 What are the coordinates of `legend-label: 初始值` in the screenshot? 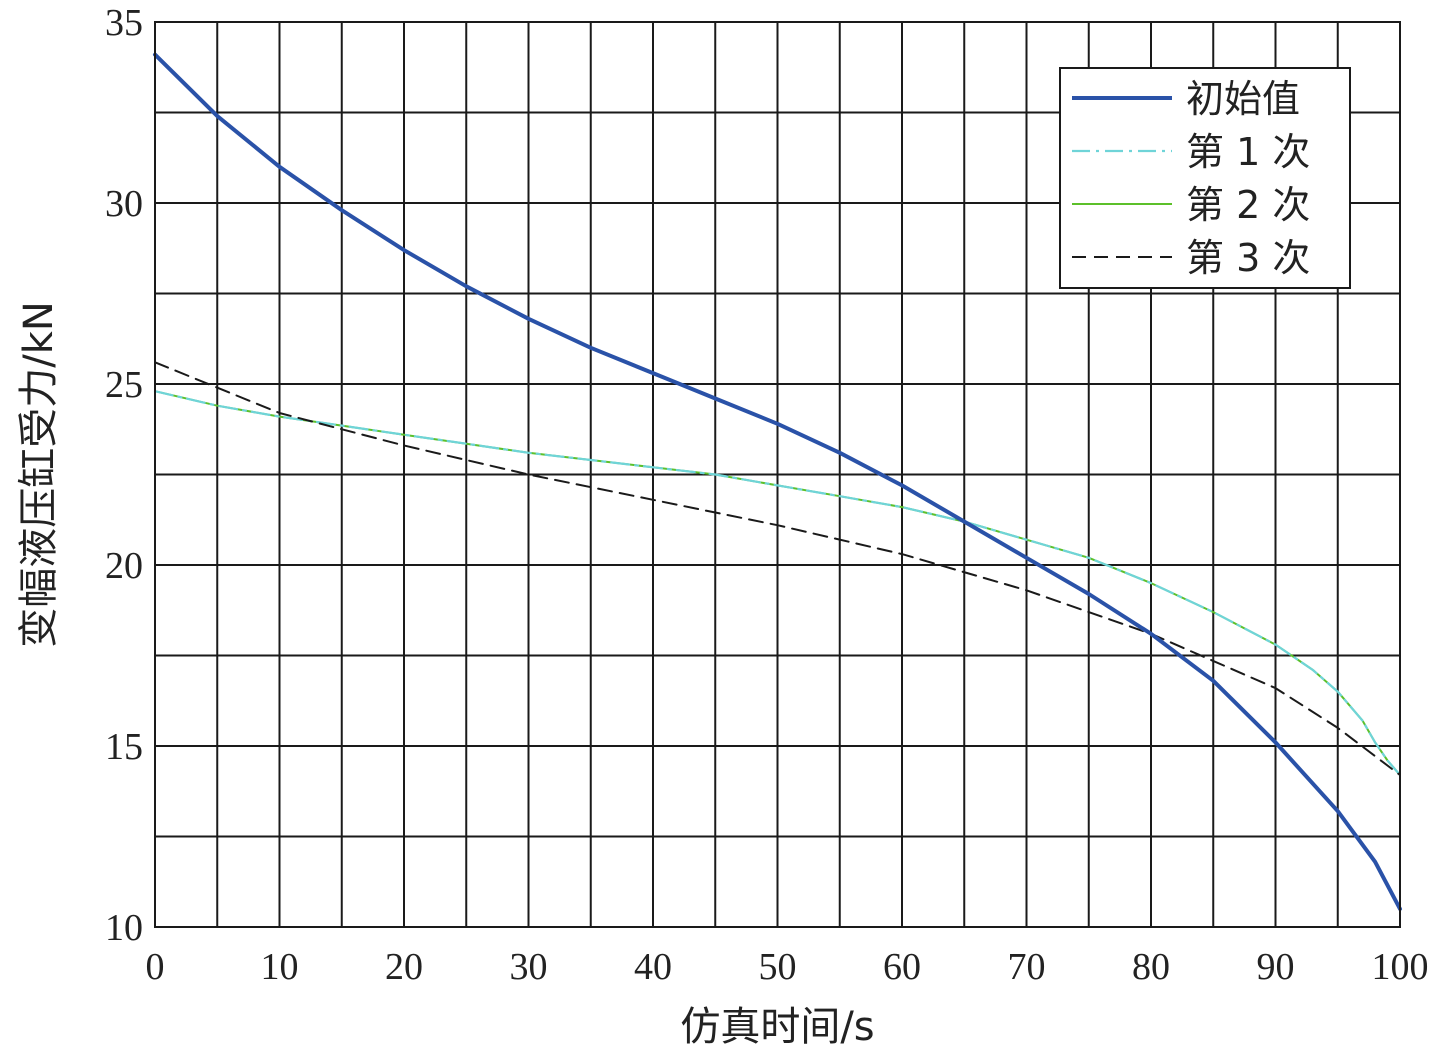 It's located at (1243, 99).